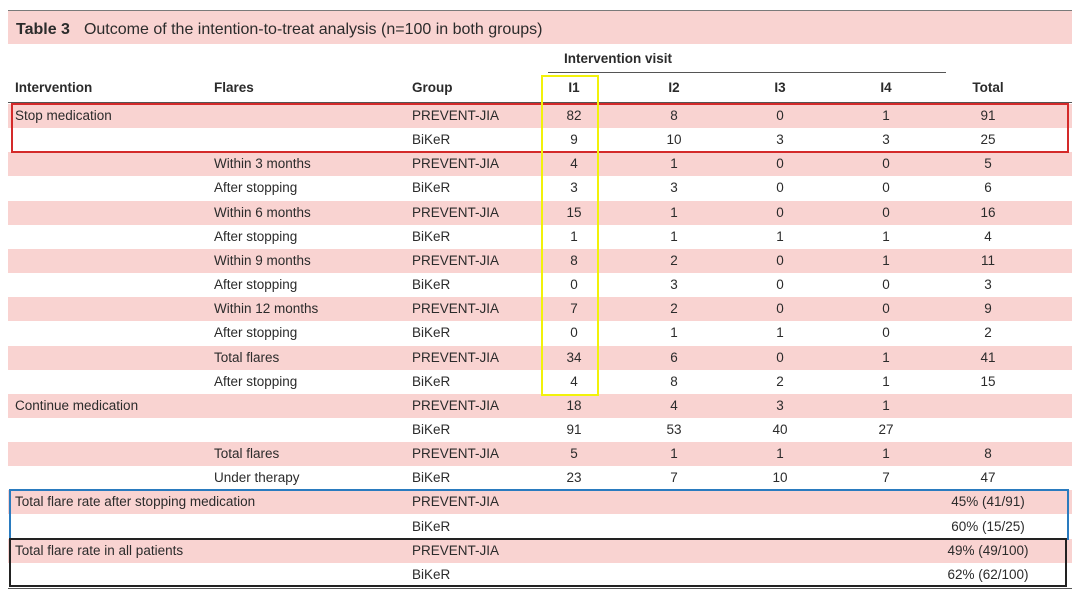 Image resolution: width=1080 pixels, height=590 pixels. Describe the element at coordinates (540, 188) in the screenshot. I see `table-row: After stopping BiKeR 3 3 0 0 6` at that location.